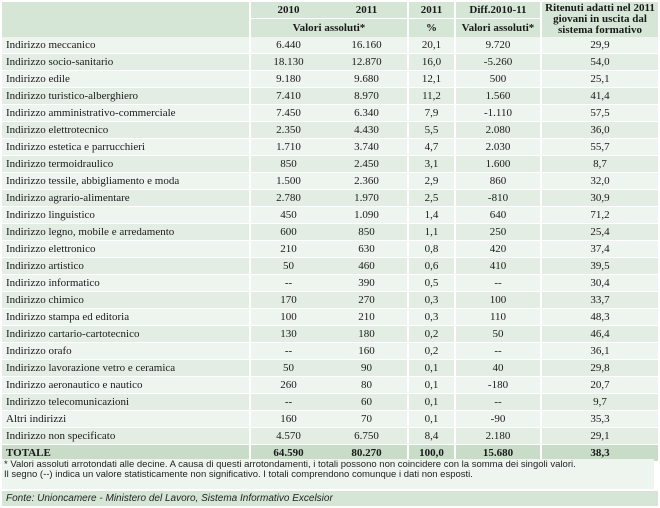 The width and height of the screenshot is (660, 508). I want to click on cell-pct: 11,2, so click(431, 96).